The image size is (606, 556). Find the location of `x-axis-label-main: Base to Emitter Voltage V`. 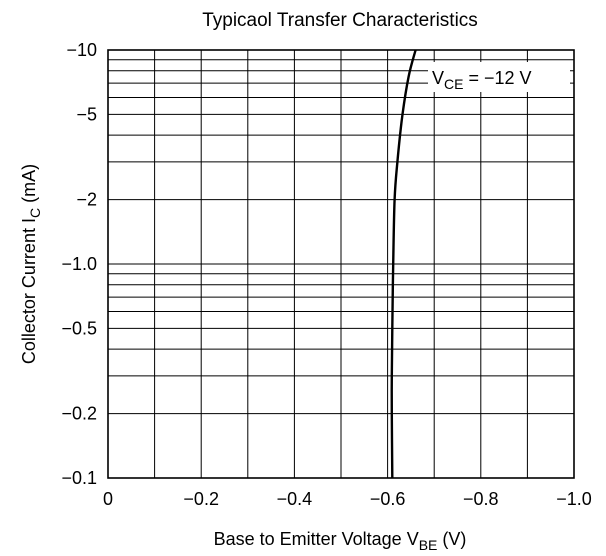

x-axis-label-main: Base to Emitter Voltage V is located at coordinates (316, 539).